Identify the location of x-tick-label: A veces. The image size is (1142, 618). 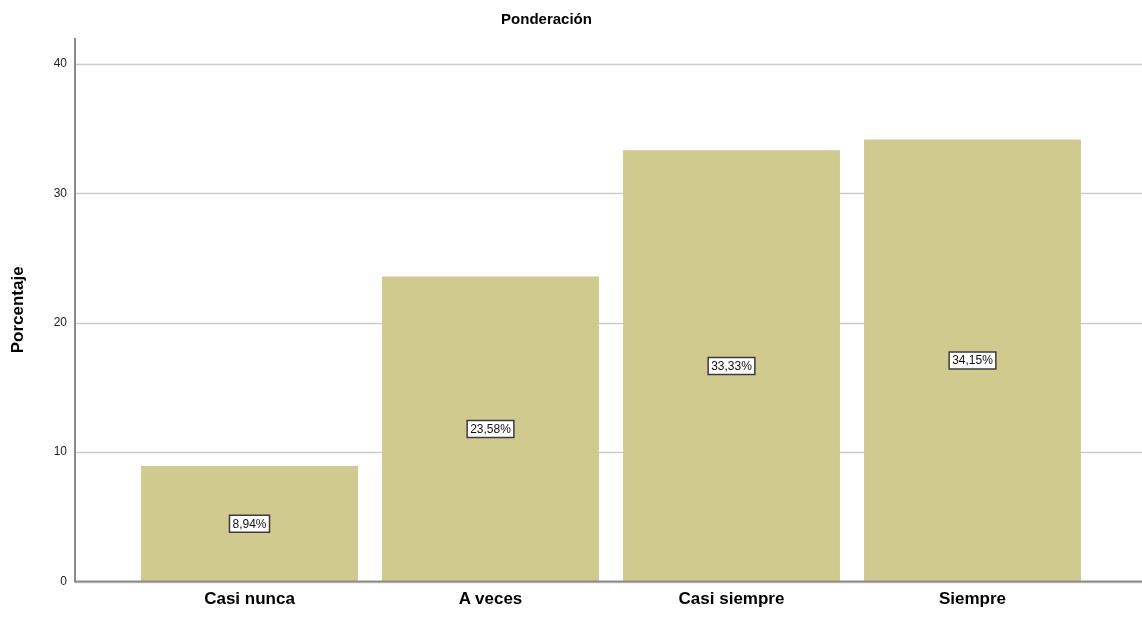
(490, 599).